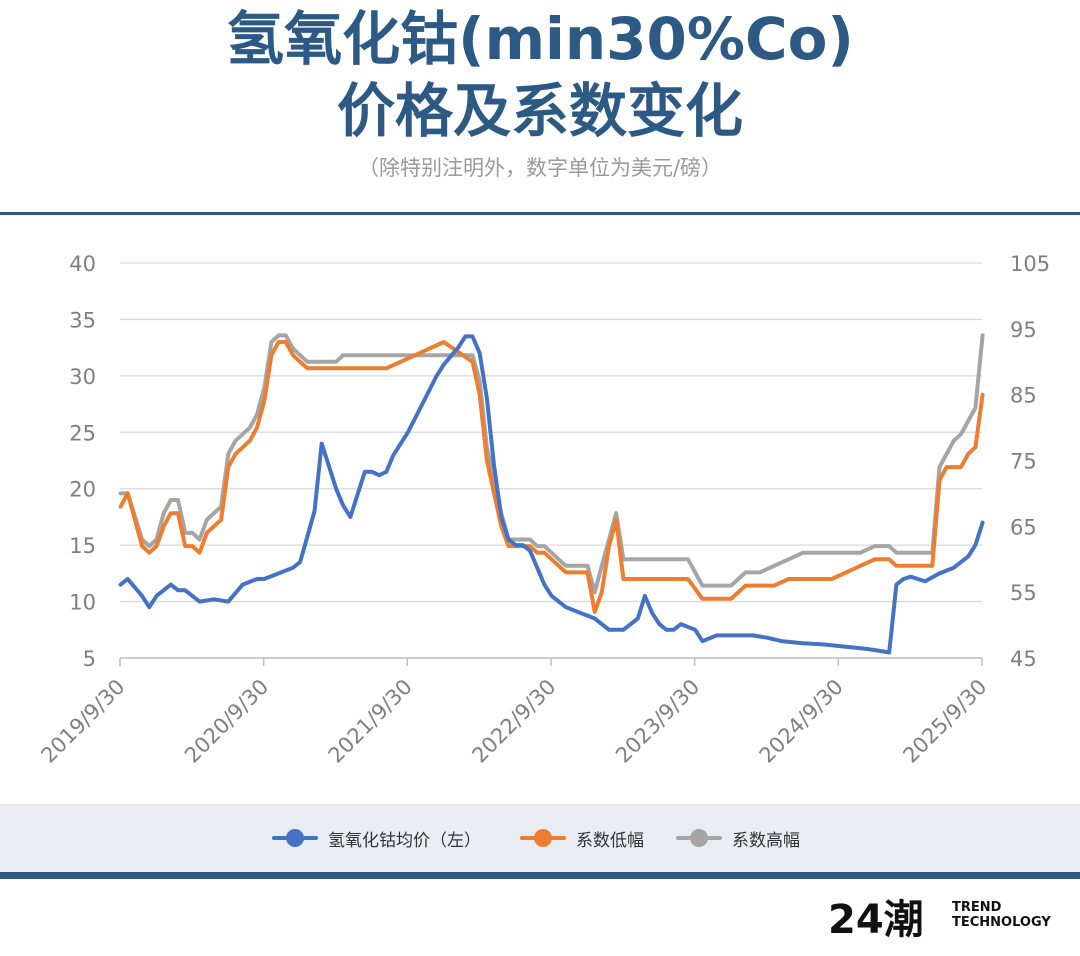 This screenshot has height=956, width=1080. Describe the element at coordinates (540, 875) in the screenshot. I see `bottom-divider` at that location.